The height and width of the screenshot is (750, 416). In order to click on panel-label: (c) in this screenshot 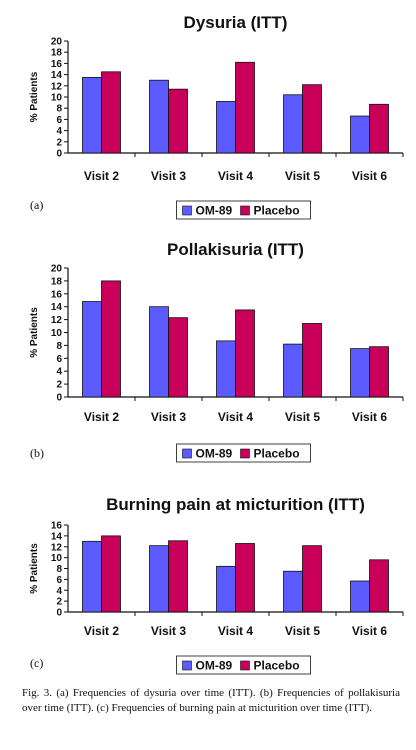, I will do `click(36, 663)`.